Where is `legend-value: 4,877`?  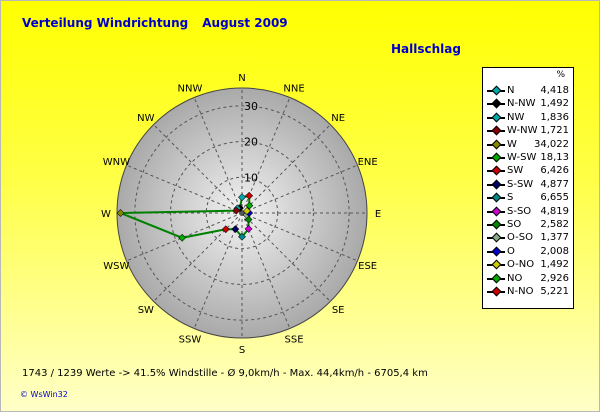
legend-value: 4,877 is located at coordinates (554, 184).